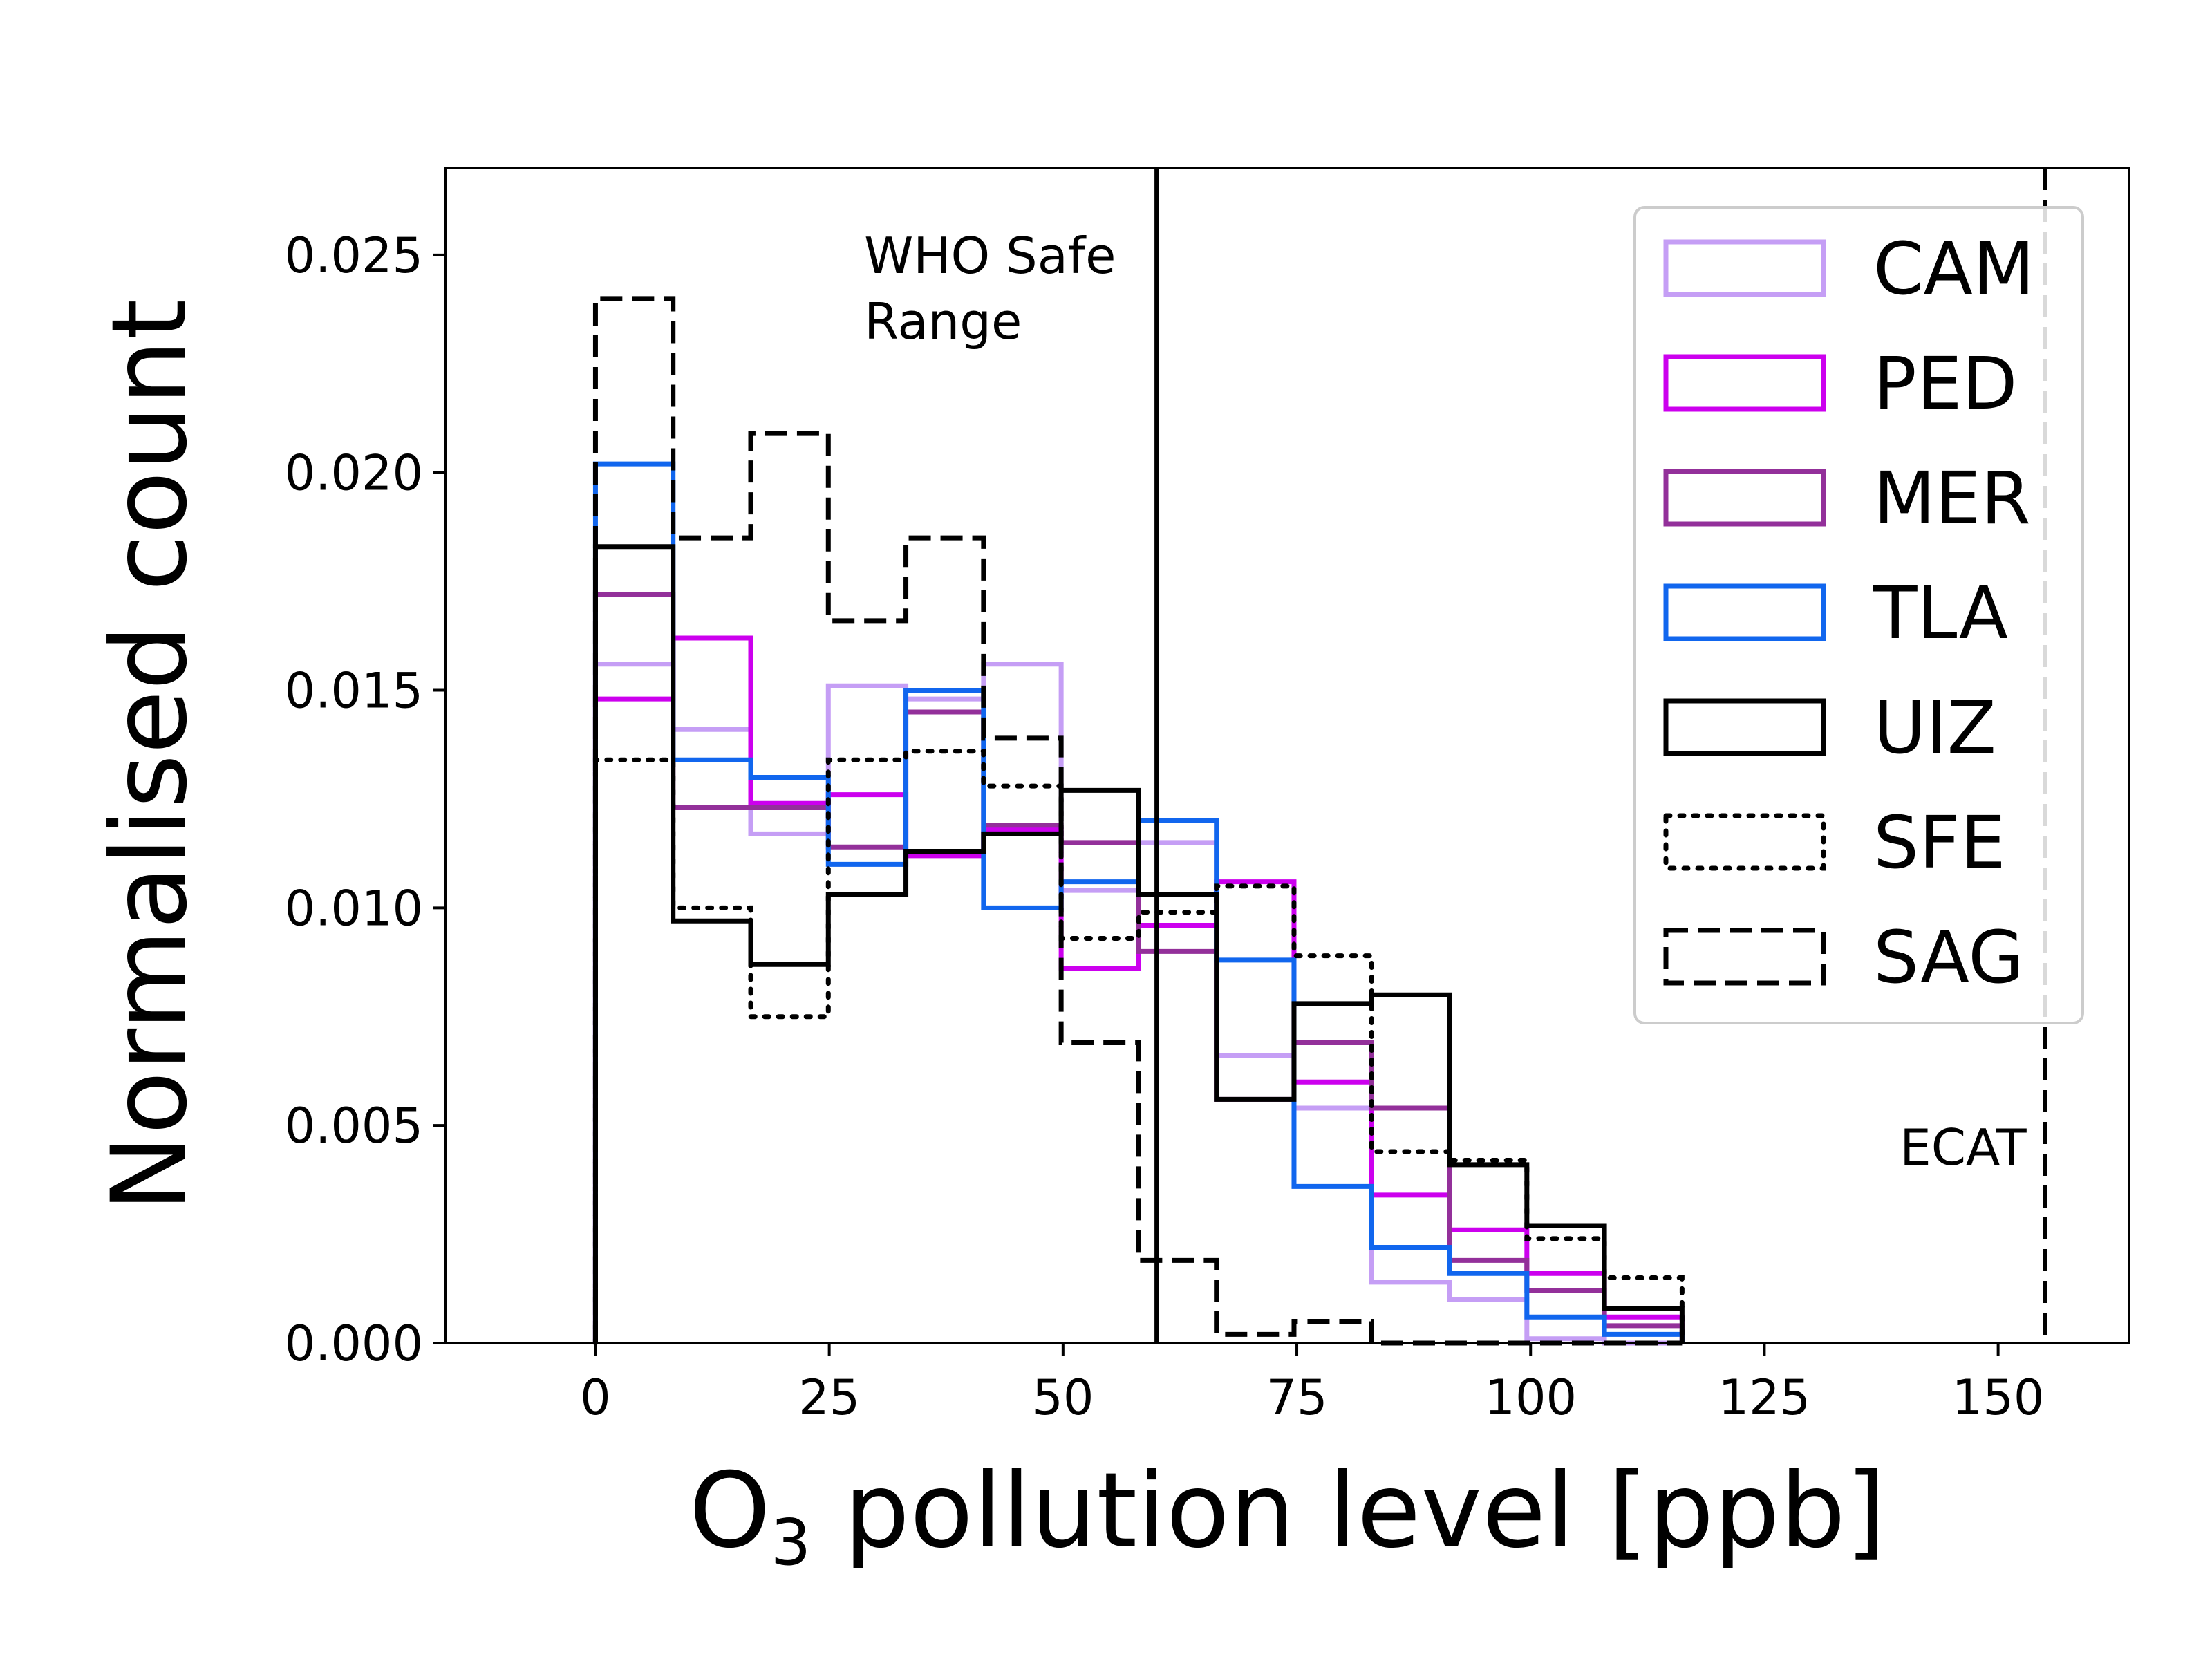 This screenshot has height=1659, width=2212. I want to click on x-axis-ticks: 0 25 50 75 100 125 150, so click(1312, 1384).